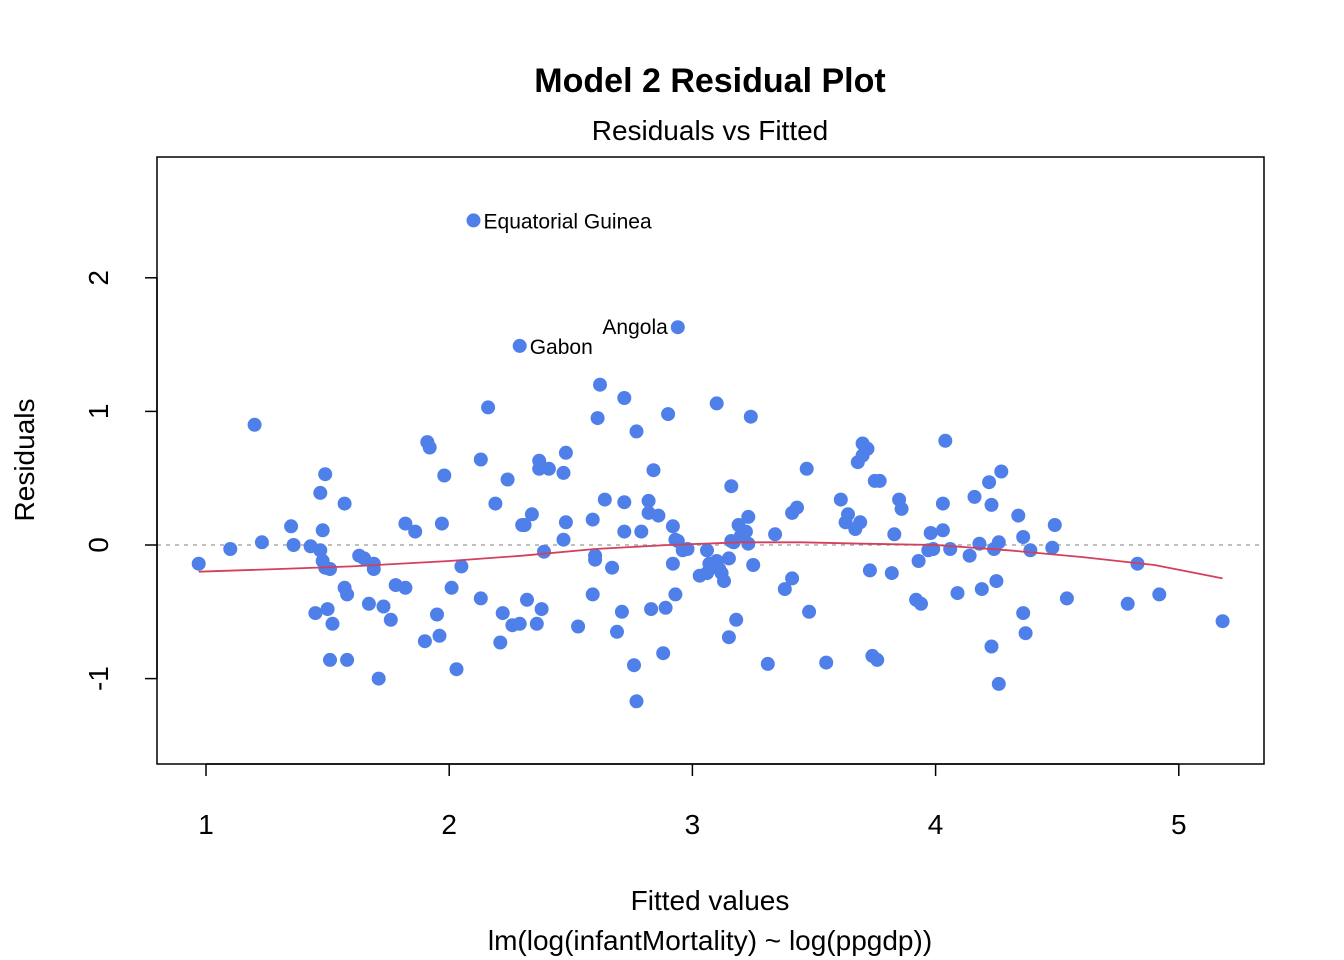 The image size is (1344, 960). What do you see at coordinates (1179, 824) in the screenshot?
I see `x-tick-label: 5` at bounding box center [1179, 824].